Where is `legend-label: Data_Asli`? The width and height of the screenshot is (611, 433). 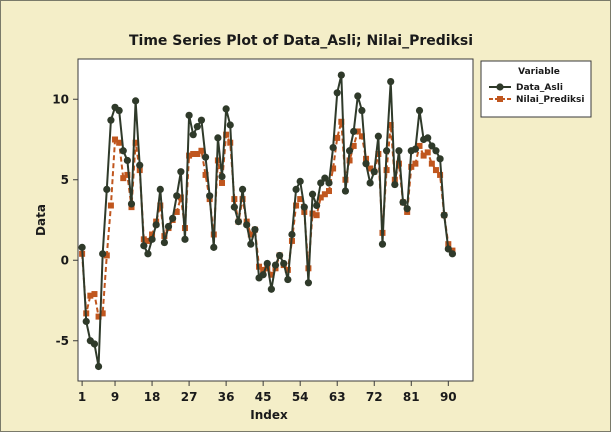 legend-label: Data_Asli is located at coordinates (539, 88).